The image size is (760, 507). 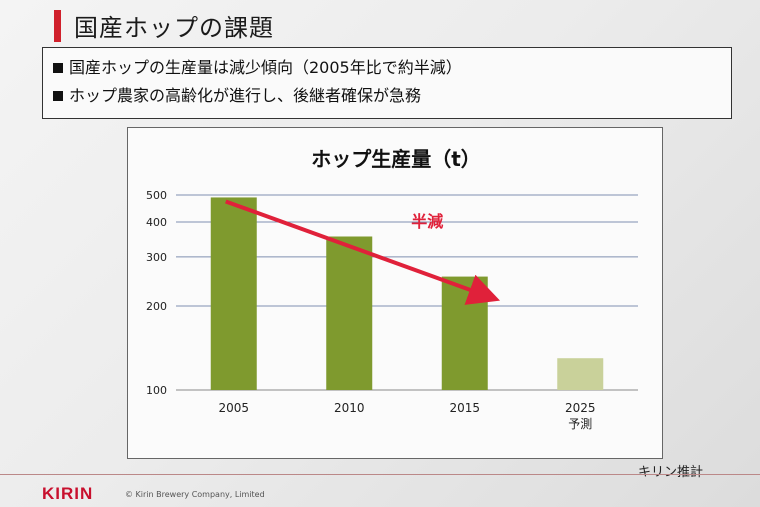 I want to click on y-tick-label: 100, so click(x=156, y=390).